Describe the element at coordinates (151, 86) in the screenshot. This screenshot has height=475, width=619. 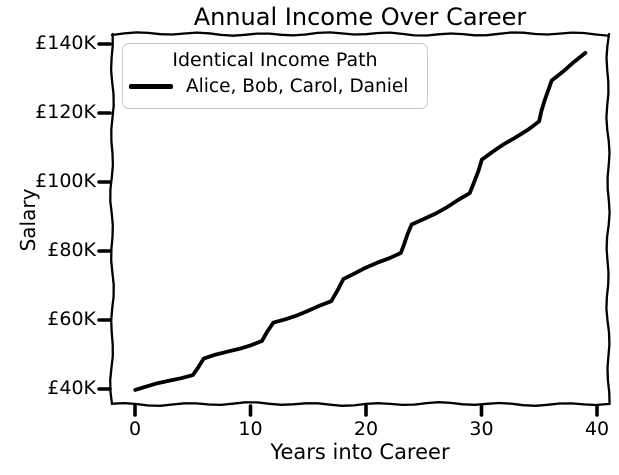
I see `legend-line-swatch` at that location.